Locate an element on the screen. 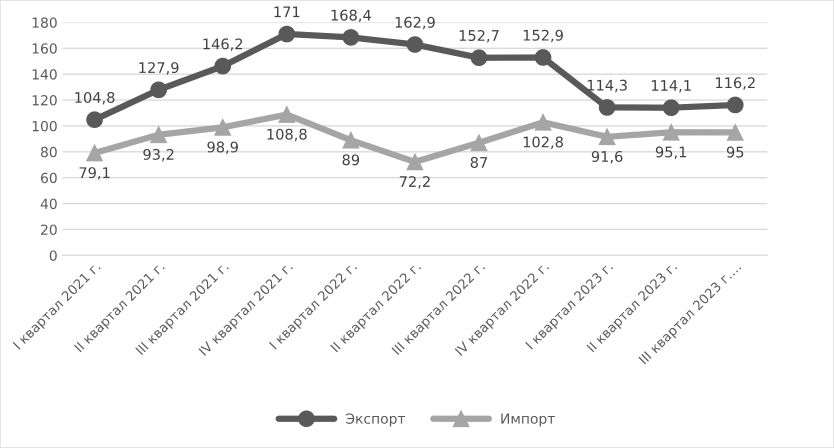 Image resolution: width=834 pixels, height=448 pixels. y-tick-label: 40 is located at coordinates (48, 204).